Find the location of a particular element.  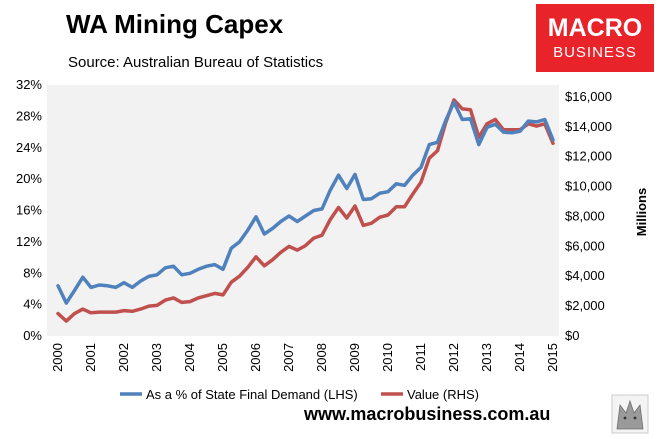

macrobusiness-logo: MACRO BUSINESS is located at coordinates (595, 38).